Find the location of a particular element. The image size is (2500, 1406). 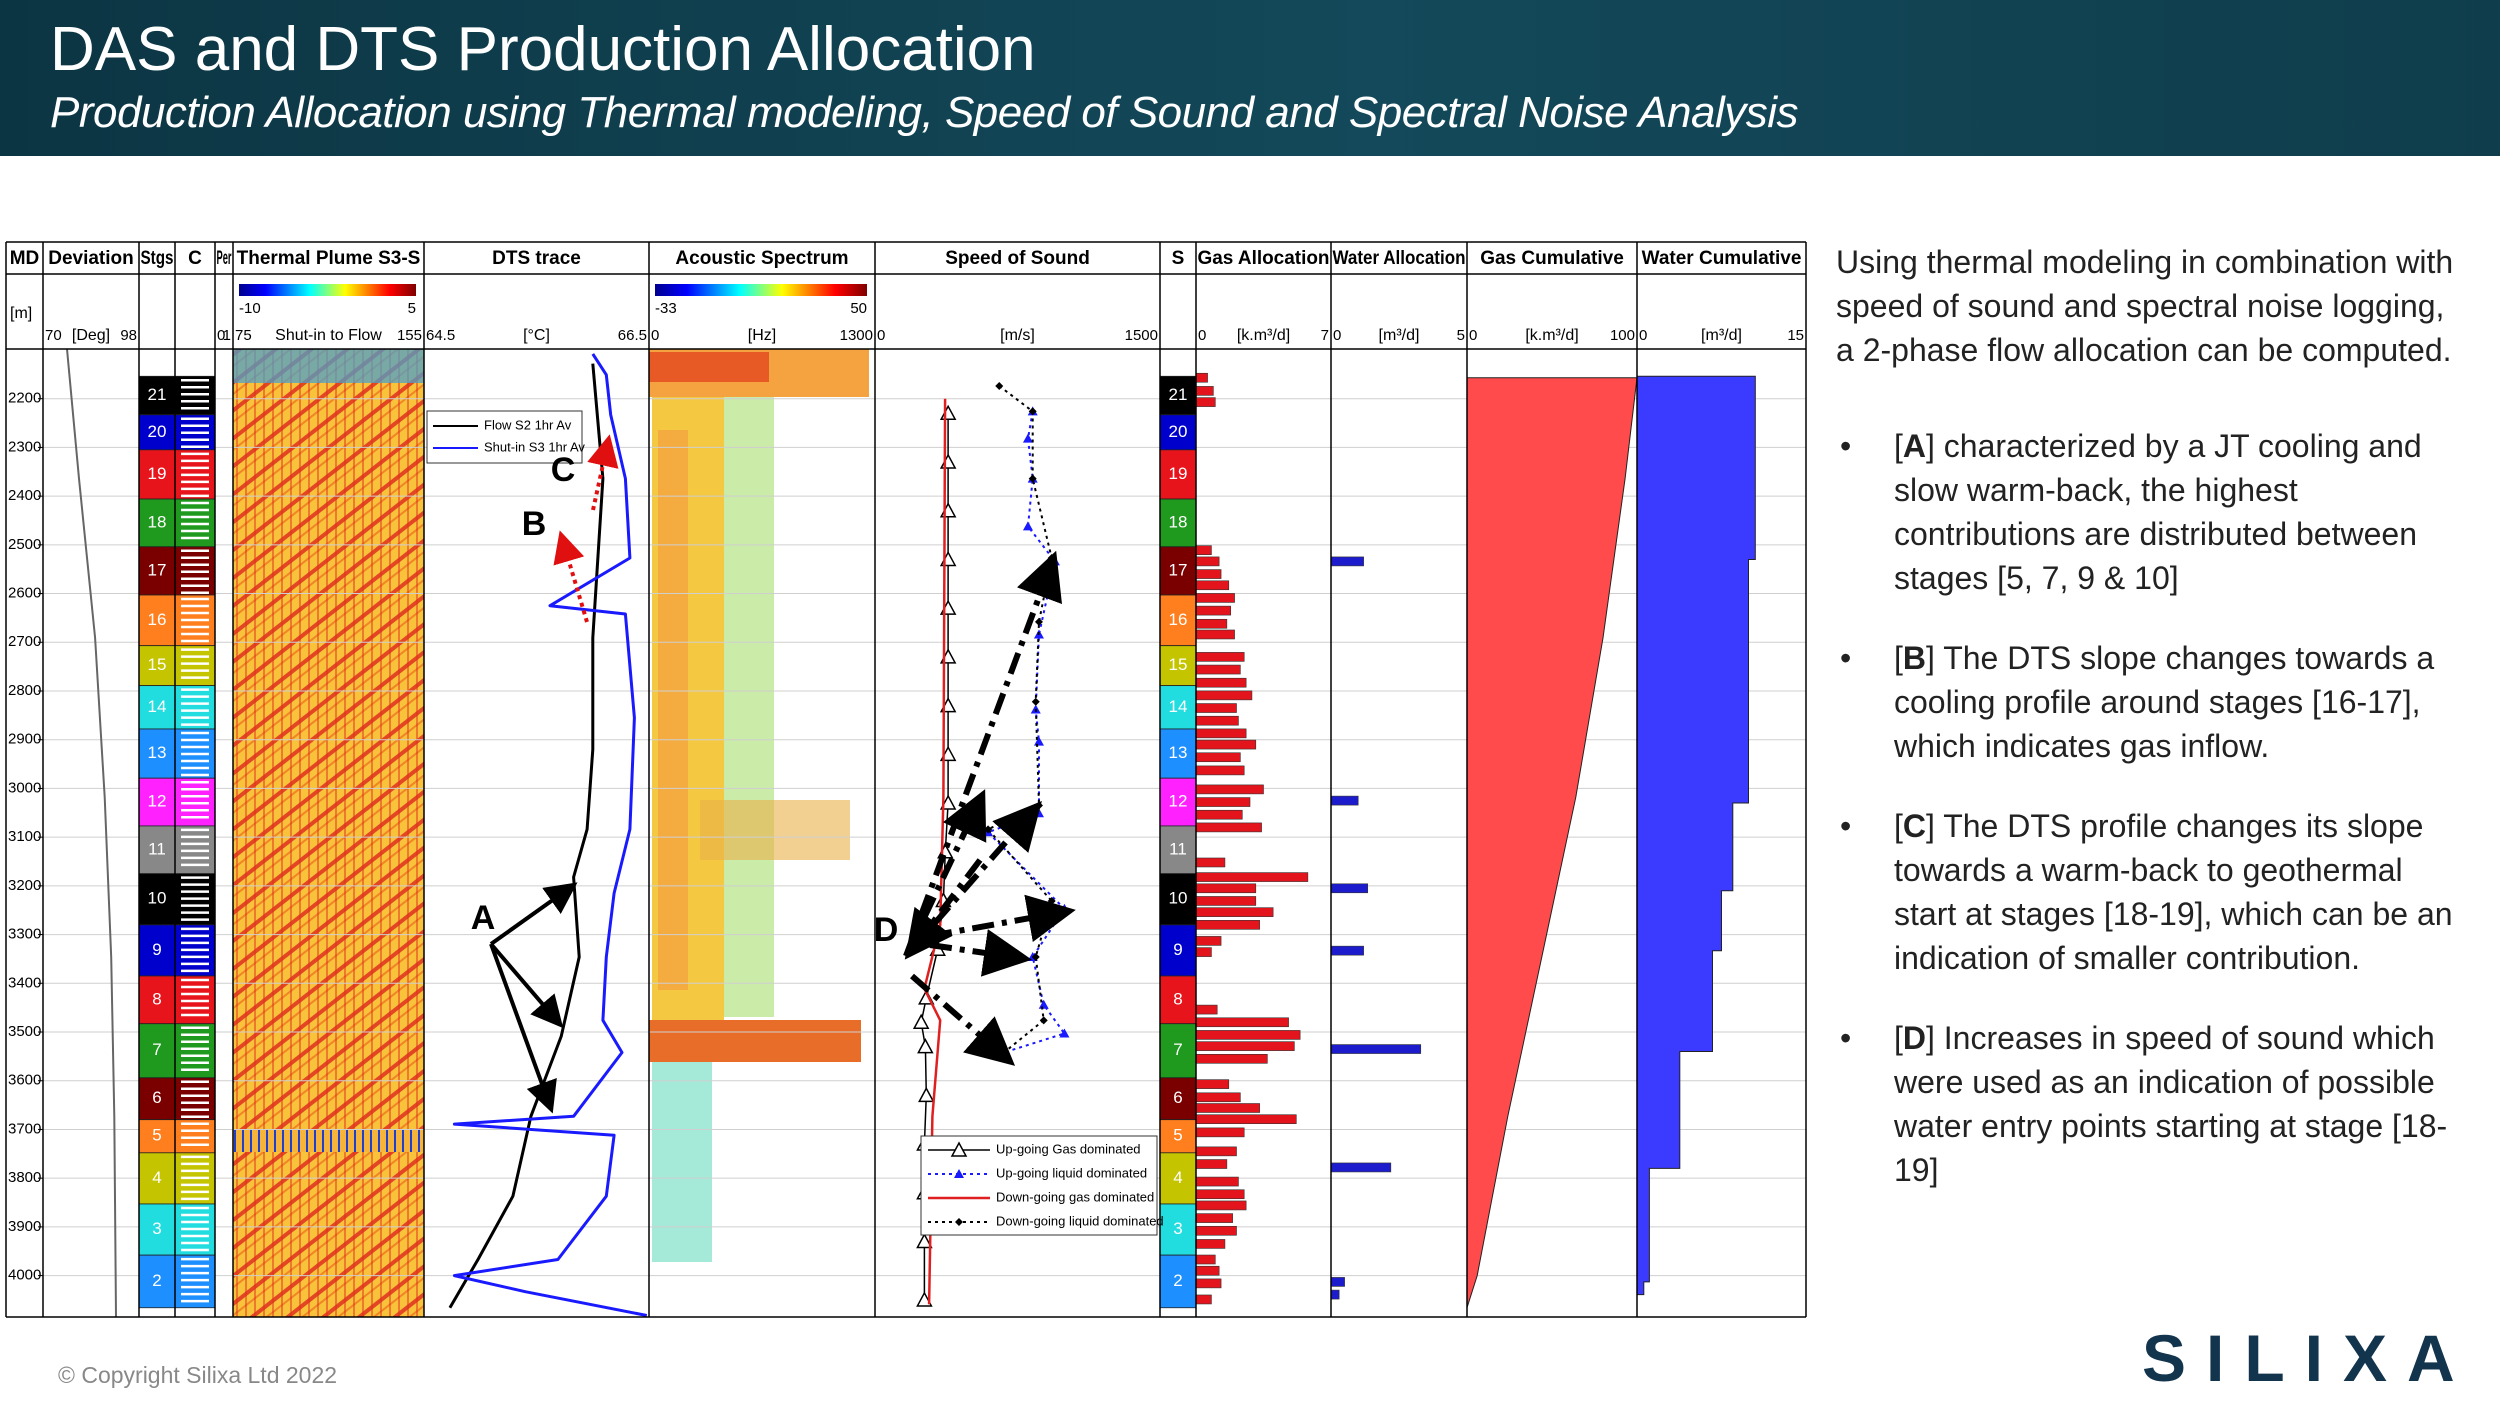

track-header: Per is located at coordinates (224, 258).